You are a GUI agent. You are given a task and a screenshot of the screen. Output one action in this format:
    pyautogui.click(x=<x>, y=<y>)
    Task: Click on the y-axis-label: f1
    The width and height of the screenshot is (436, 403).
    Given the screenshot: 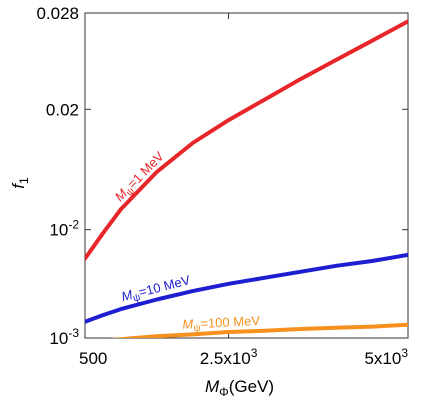 What is the action you would take?
    pyautogui.click(x=20, y=183)
    